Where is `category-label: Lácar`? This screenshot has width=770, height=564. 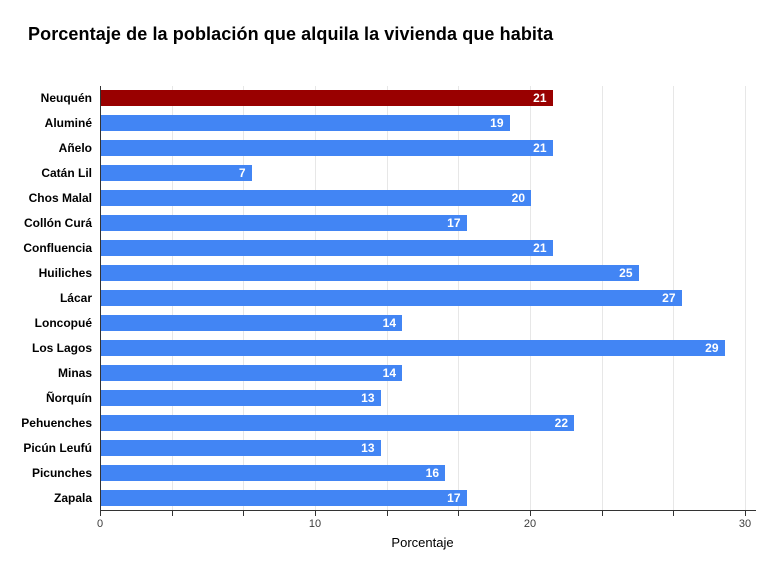
category-label: Lácar is located at coordinates (75, 298).